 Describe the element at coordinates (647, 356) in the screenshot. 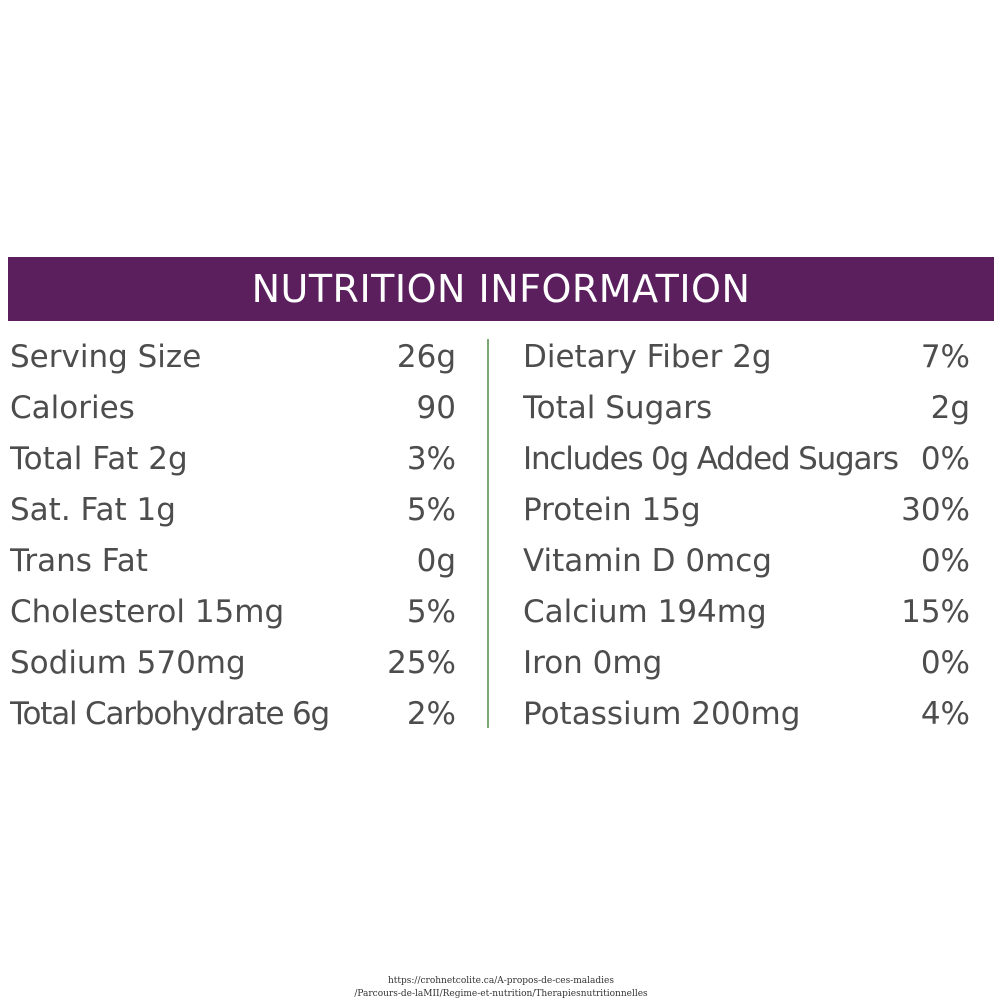

I see `nutrient-label: Dietary Fiber 2g` at that location.